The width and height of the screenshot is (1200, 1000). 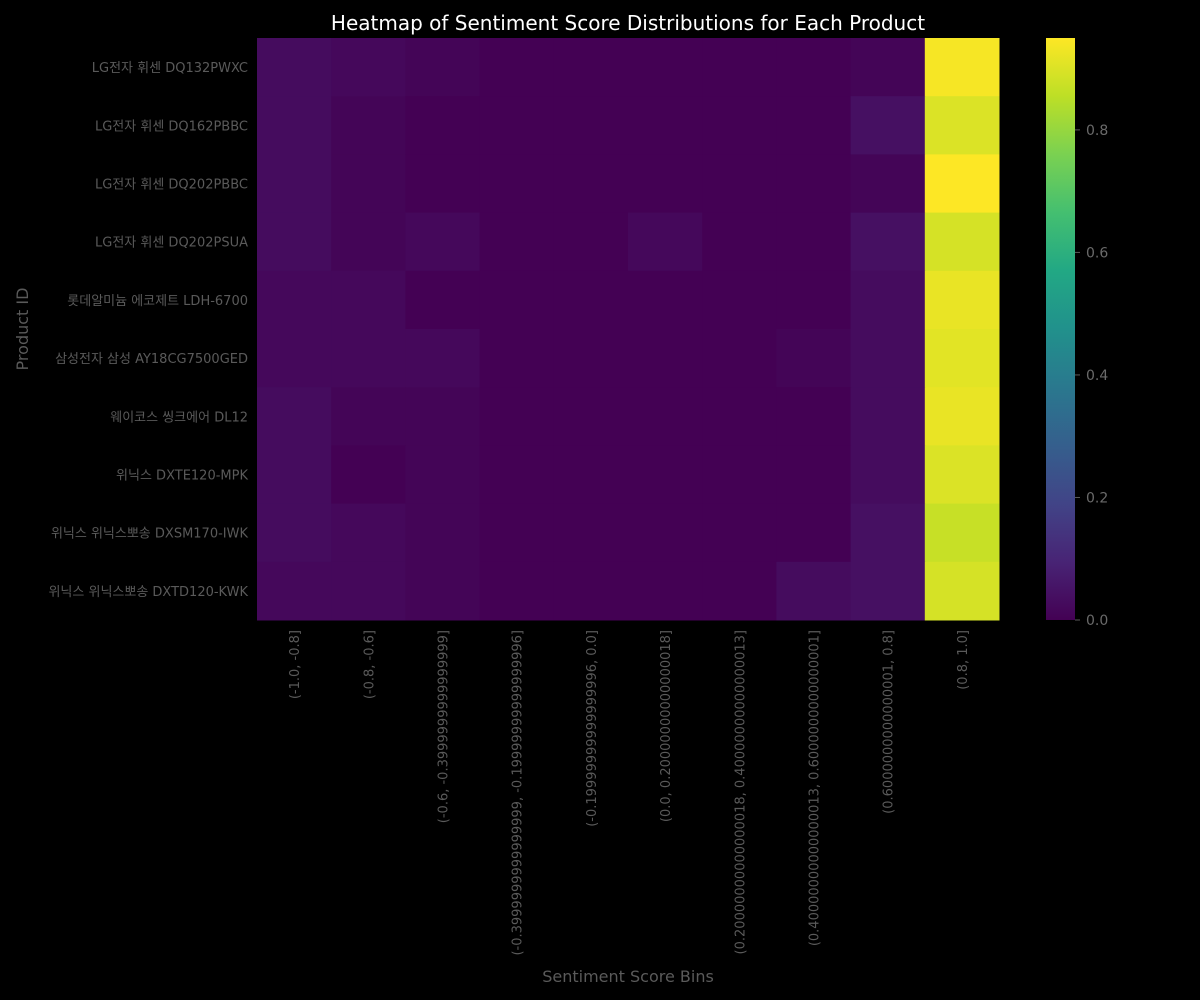 What do you see at coordinates (628, 976) in the screenshot?
I see `x-axis-label: Sentiment Score Bins` at bounding box center [628, 976].